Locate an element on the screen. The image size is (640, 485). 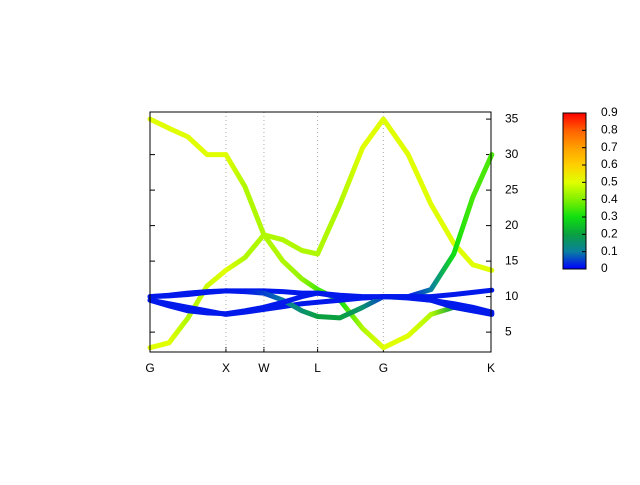
y-tick-label: 5 is located at coordinates (508, 331).